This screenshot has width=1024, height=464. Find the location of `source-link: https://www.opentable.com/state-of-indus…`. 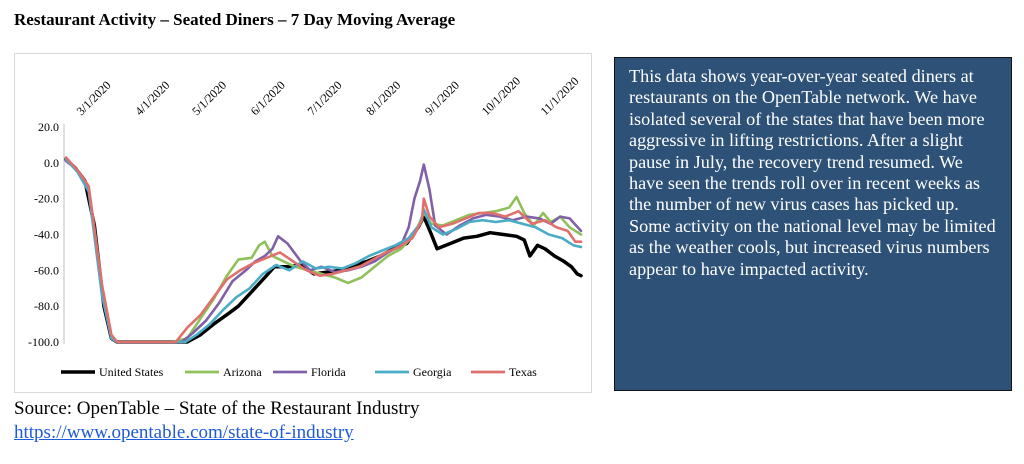

source-link: https://www.opentable.com/state-of-indus… is located at coordinates (184, 432).